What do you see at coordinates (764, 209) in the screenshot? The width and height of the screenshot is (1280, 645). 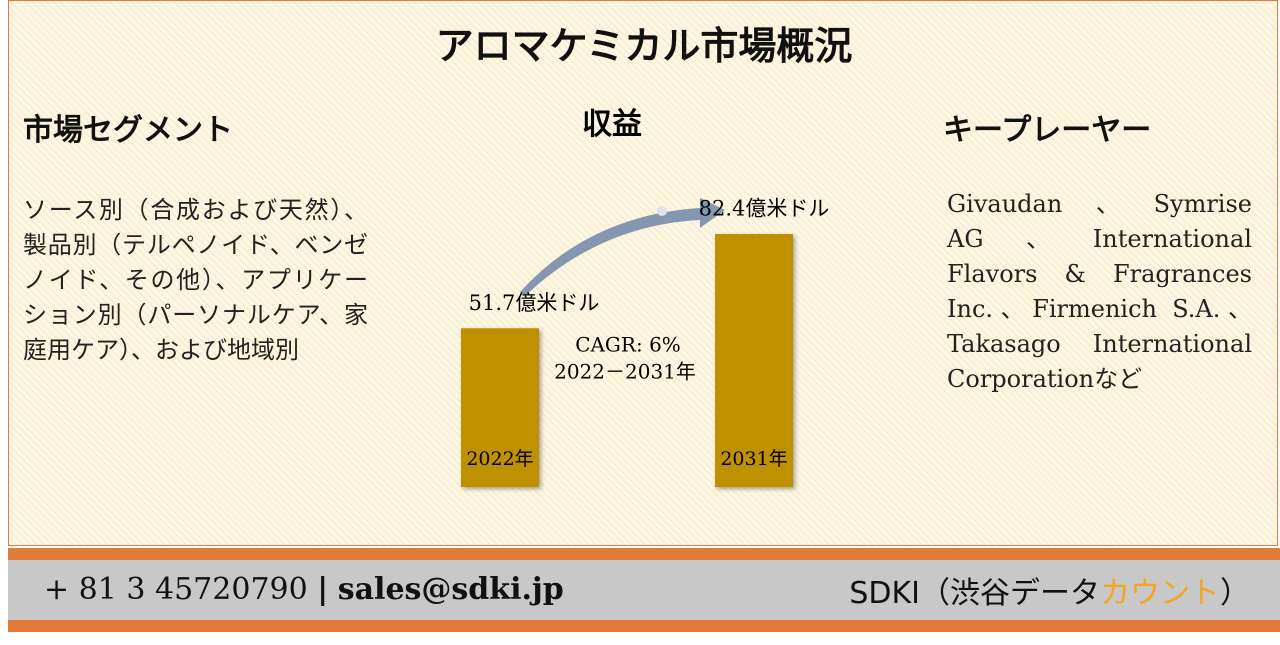 I see `value-label: 82.4億米ドル` at bounding box center [764, 209].